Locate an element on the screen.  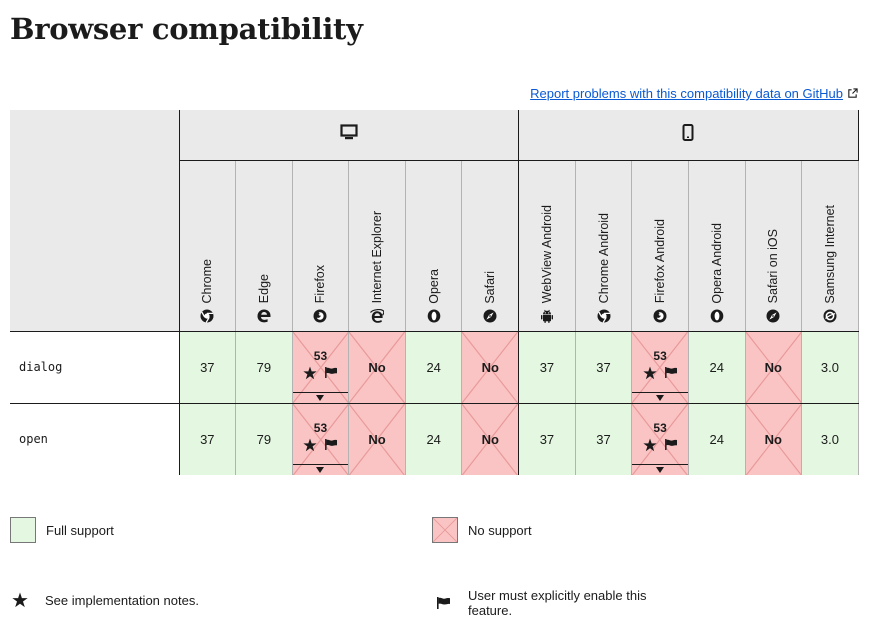
browser-header: Internet Explorer is located at coordinates (377, 246).